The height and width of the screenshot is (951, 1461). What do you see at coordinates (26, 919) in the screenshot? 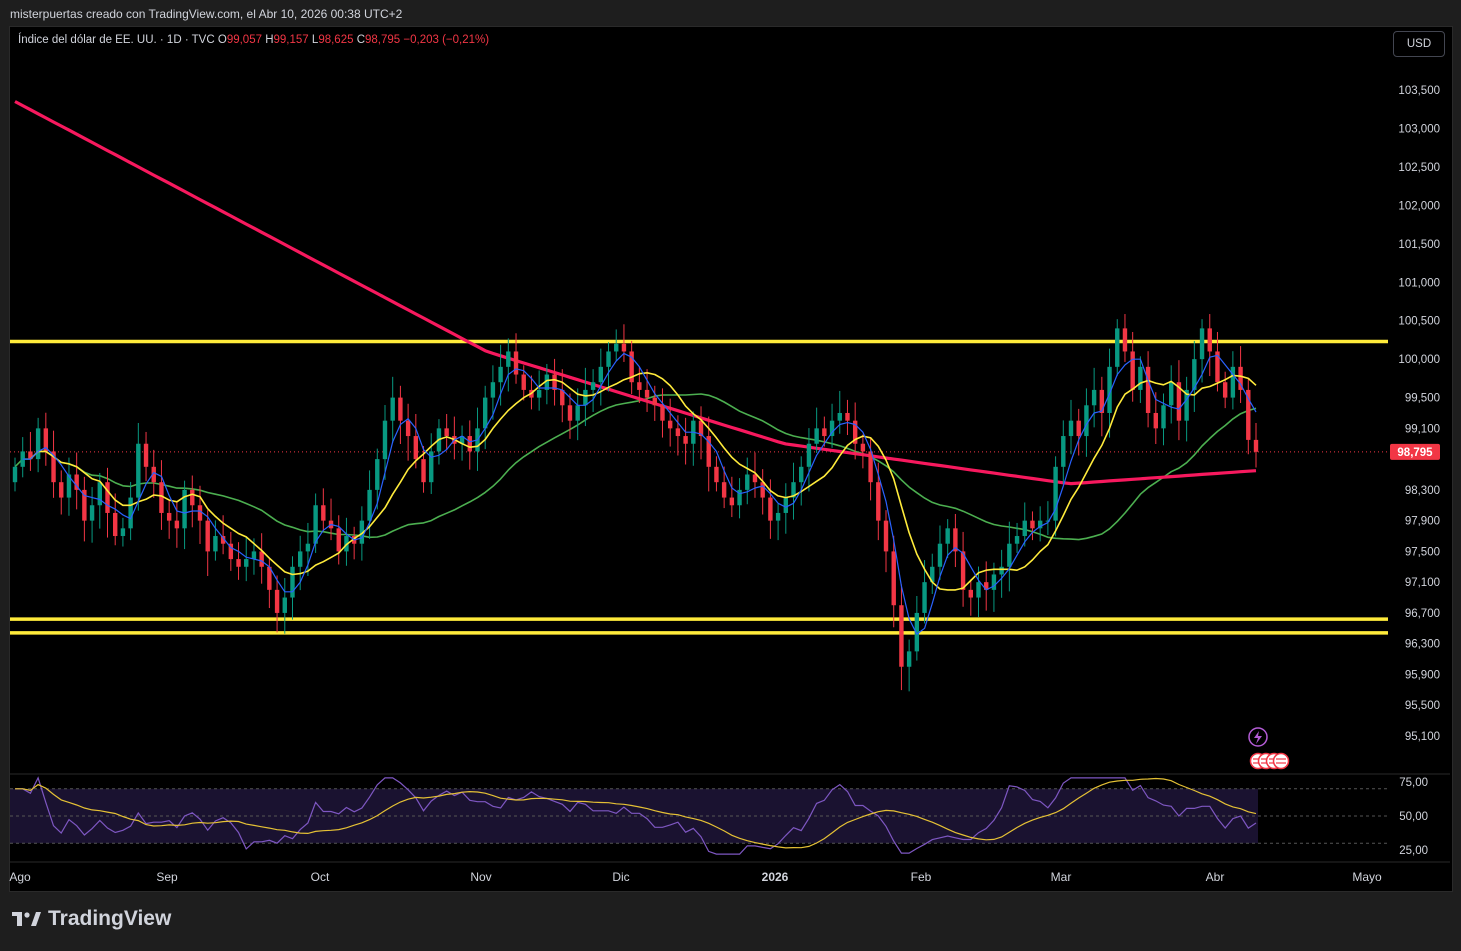
I see `tradingview-logo-icon` at bounding box center [26, 919].